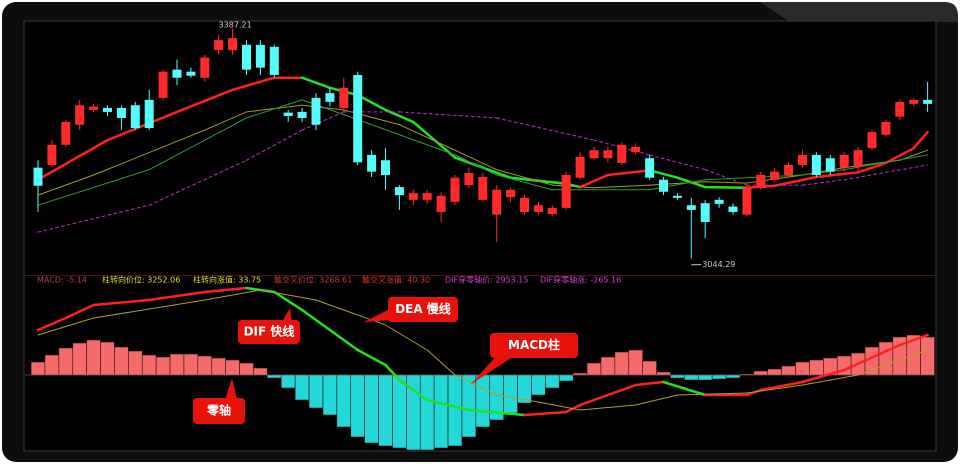  I want to click on indicator-label: DIF穿零轴价: 2953.15, so click(486, 280).